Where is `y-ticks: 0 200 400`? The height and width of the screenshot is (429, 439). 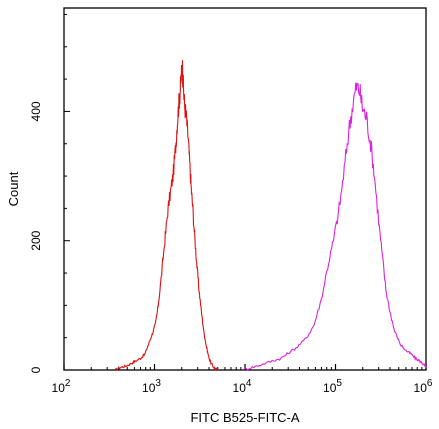
y-ticks: 0 200 400 is located at coordinates (49, 193).